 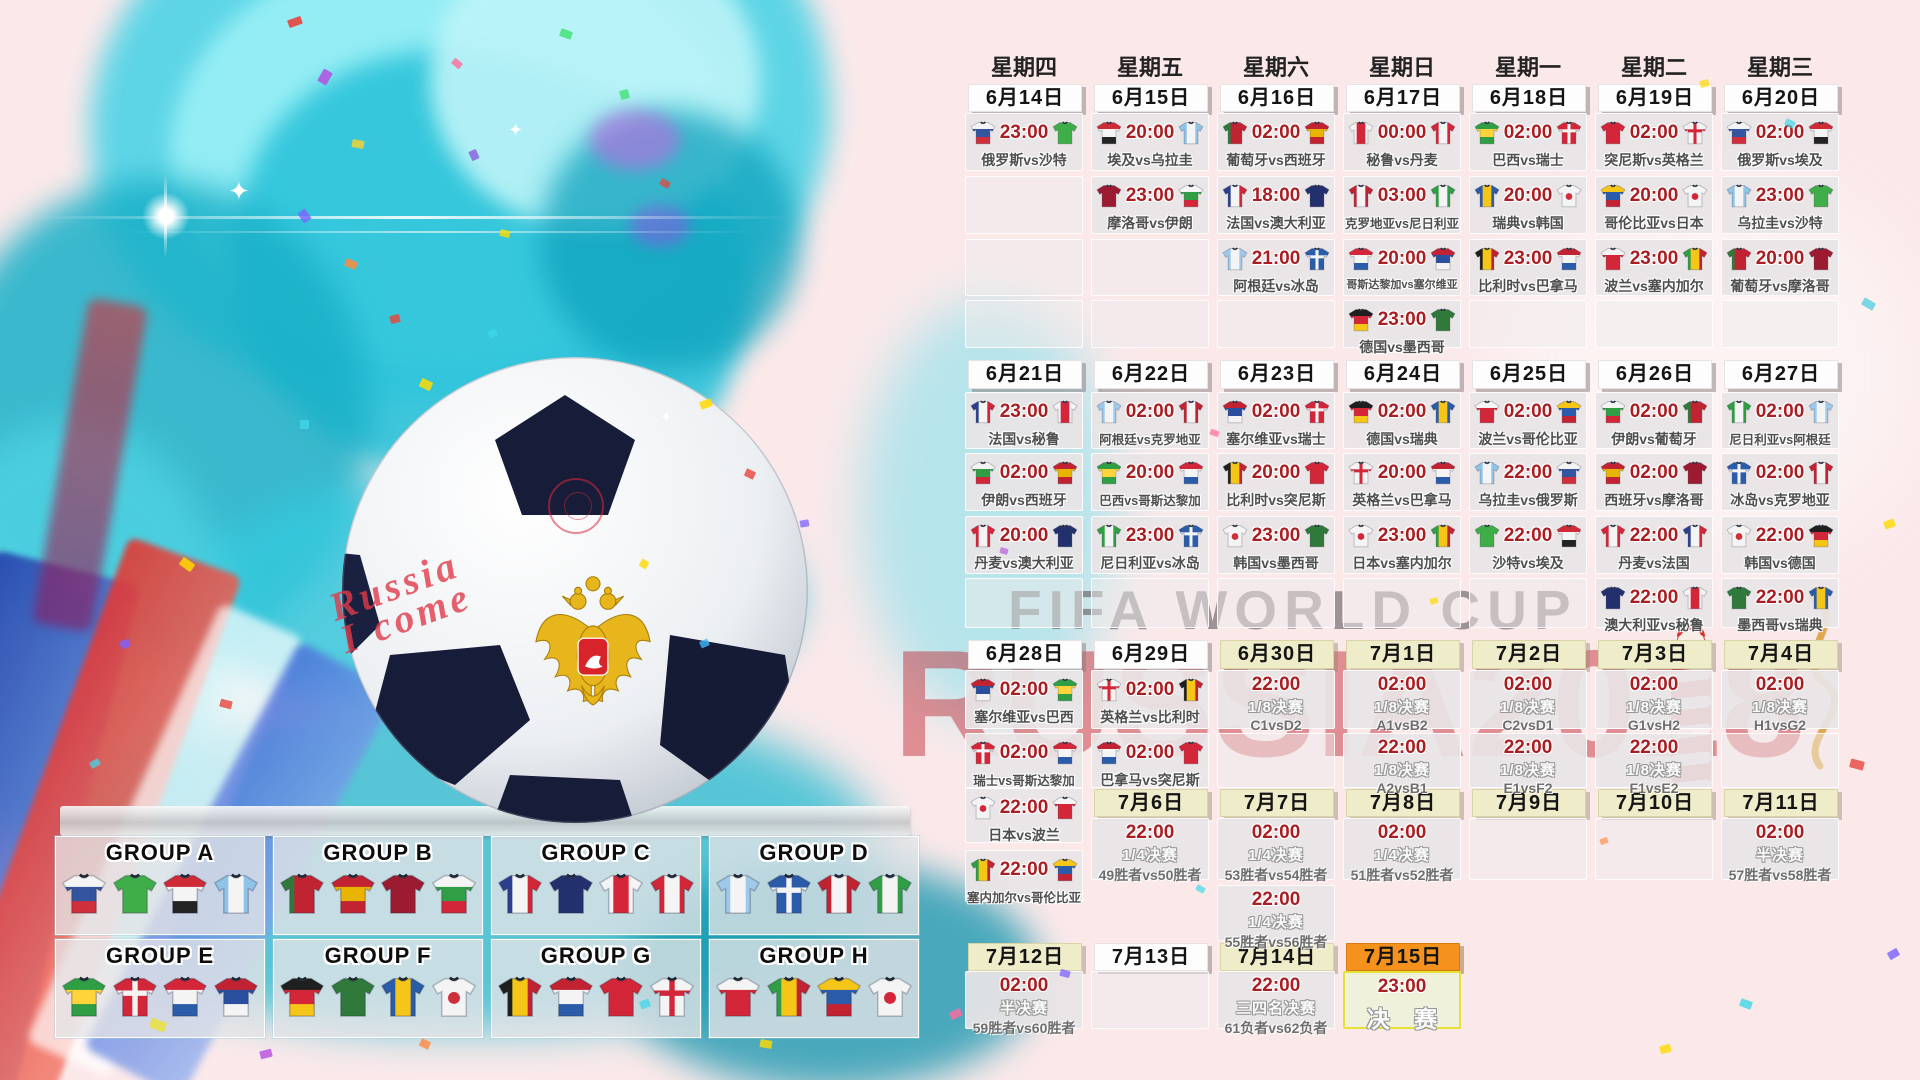 I want to click on jersey-icon-PA, so click(x=1569, y=259).